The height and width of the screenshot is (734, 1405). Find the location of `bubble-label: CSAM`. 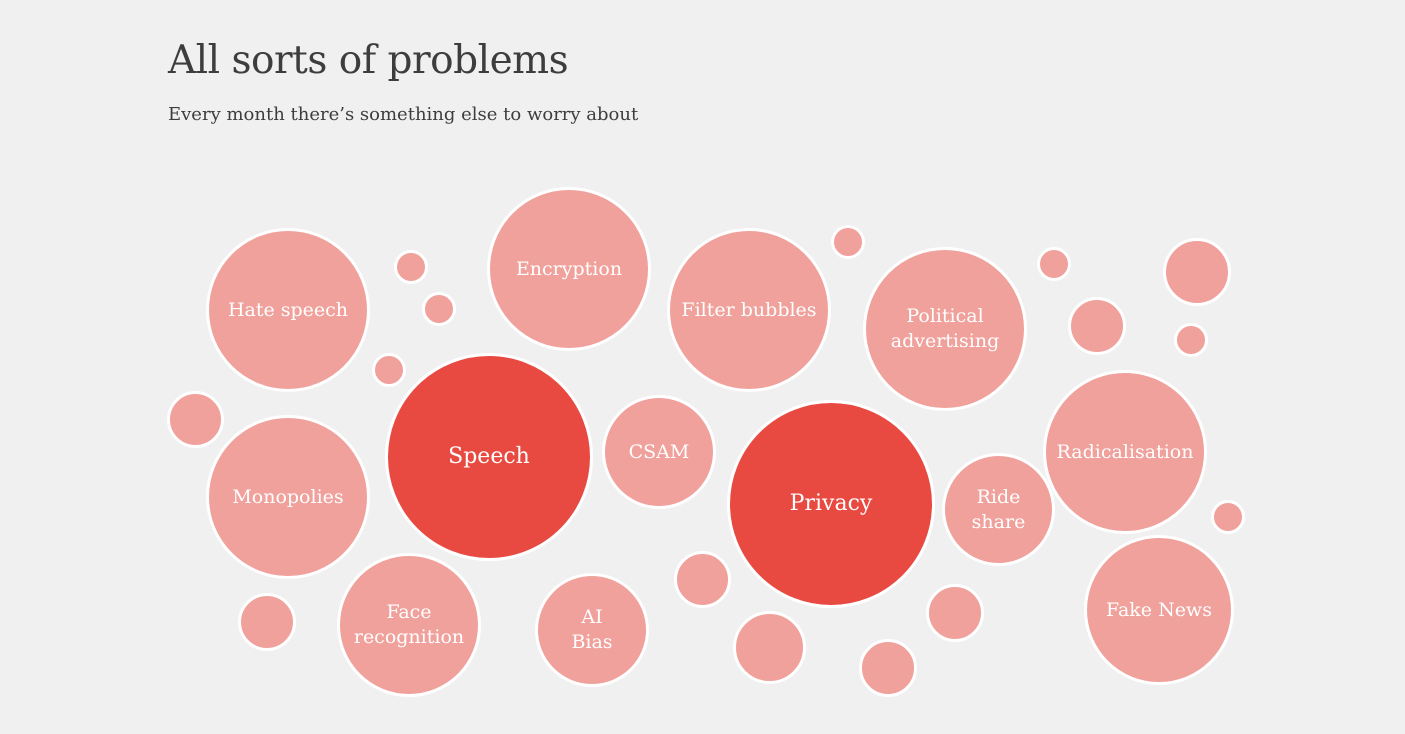

bubble-label: CSAM is located at coordinates (659, 451).